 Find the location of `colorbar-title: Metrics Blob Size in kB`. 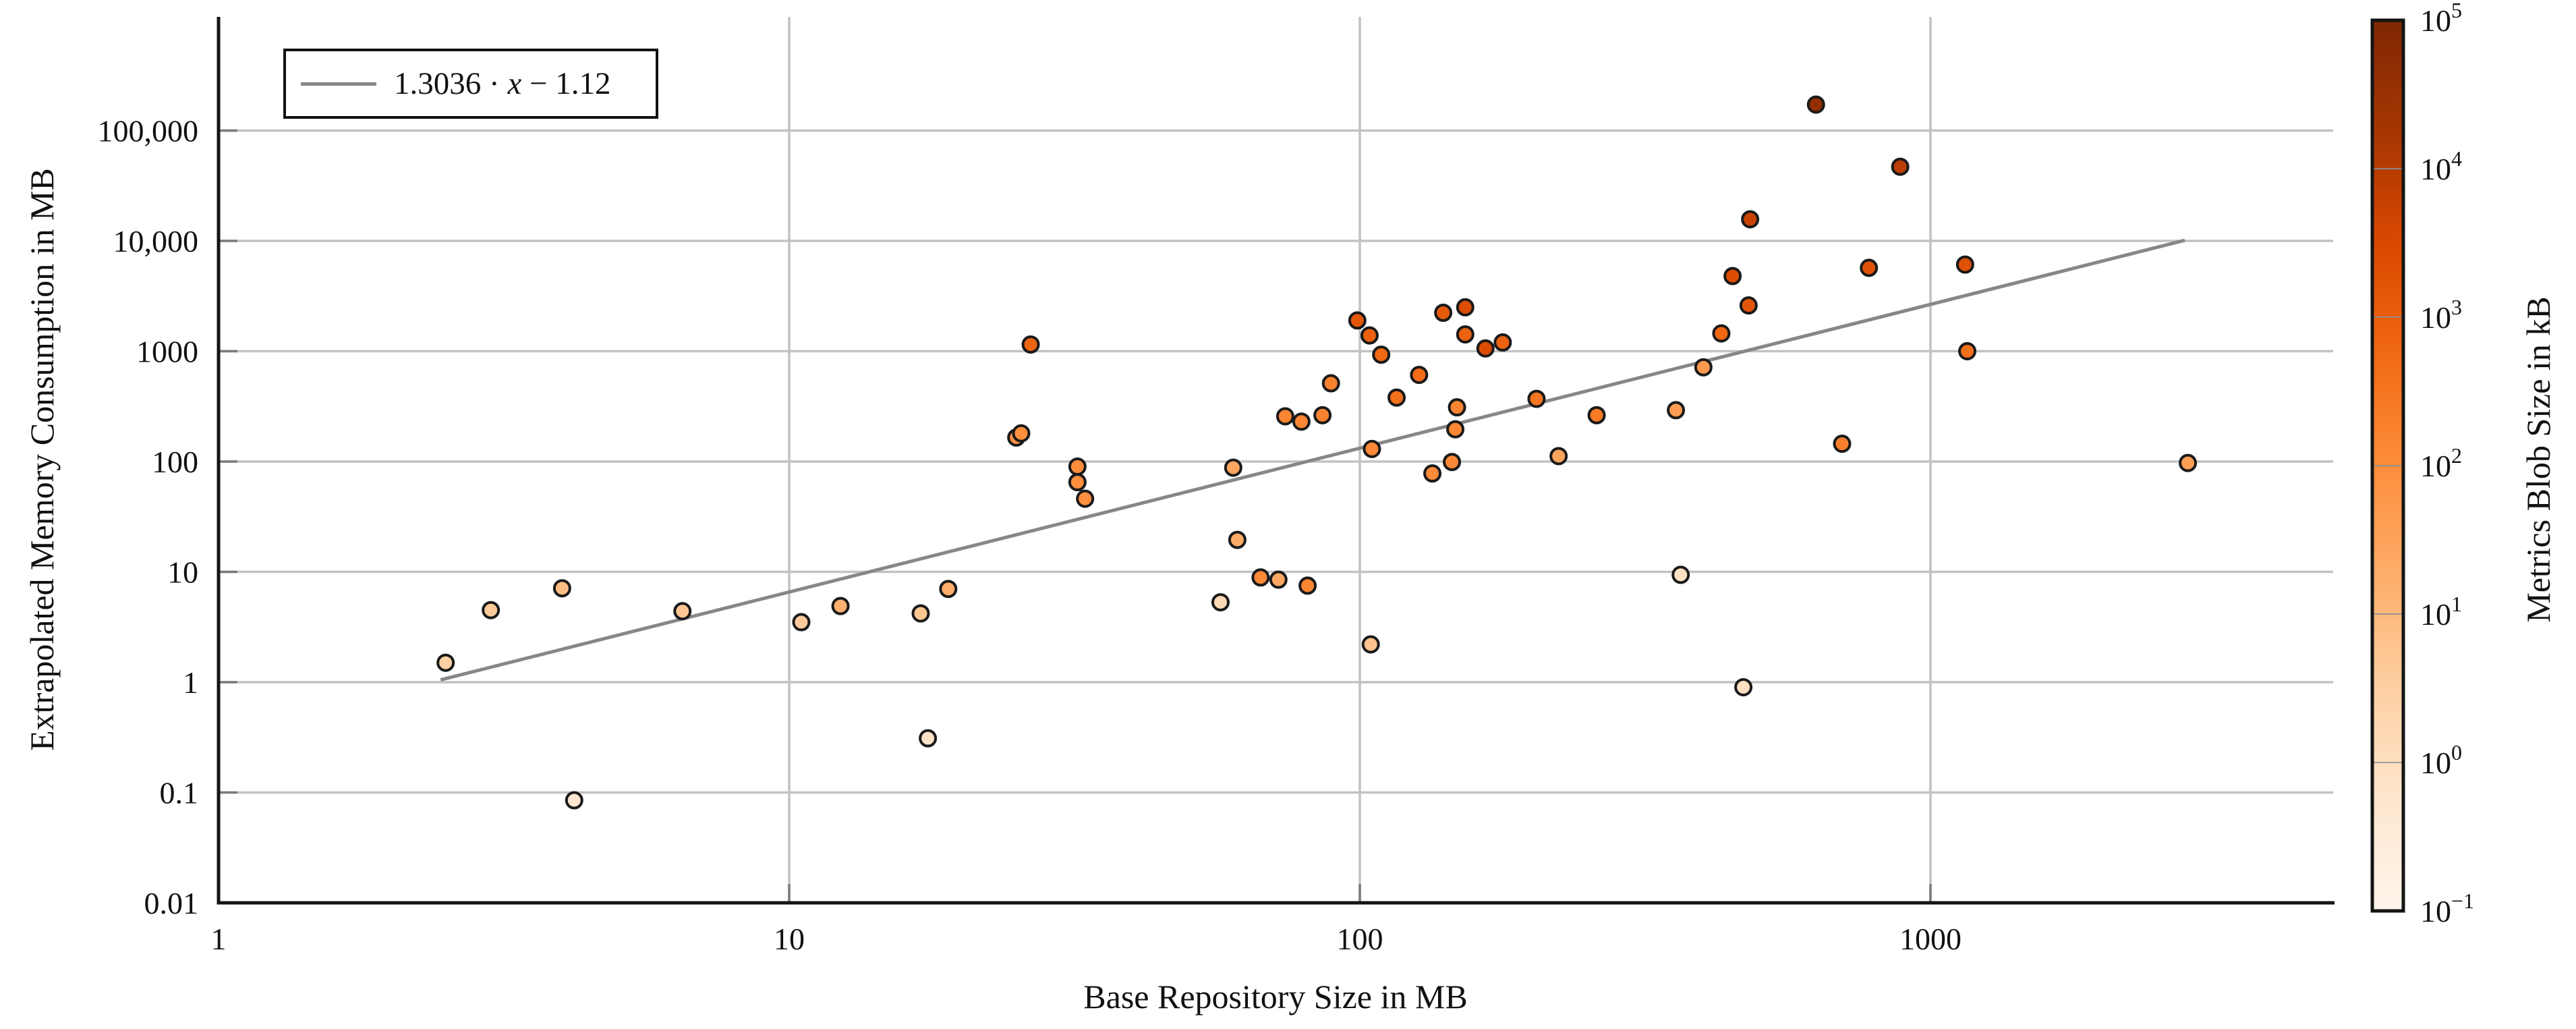

colorbar-title: Metrics Blob Size in kB is located at coordinates (2538, 459).